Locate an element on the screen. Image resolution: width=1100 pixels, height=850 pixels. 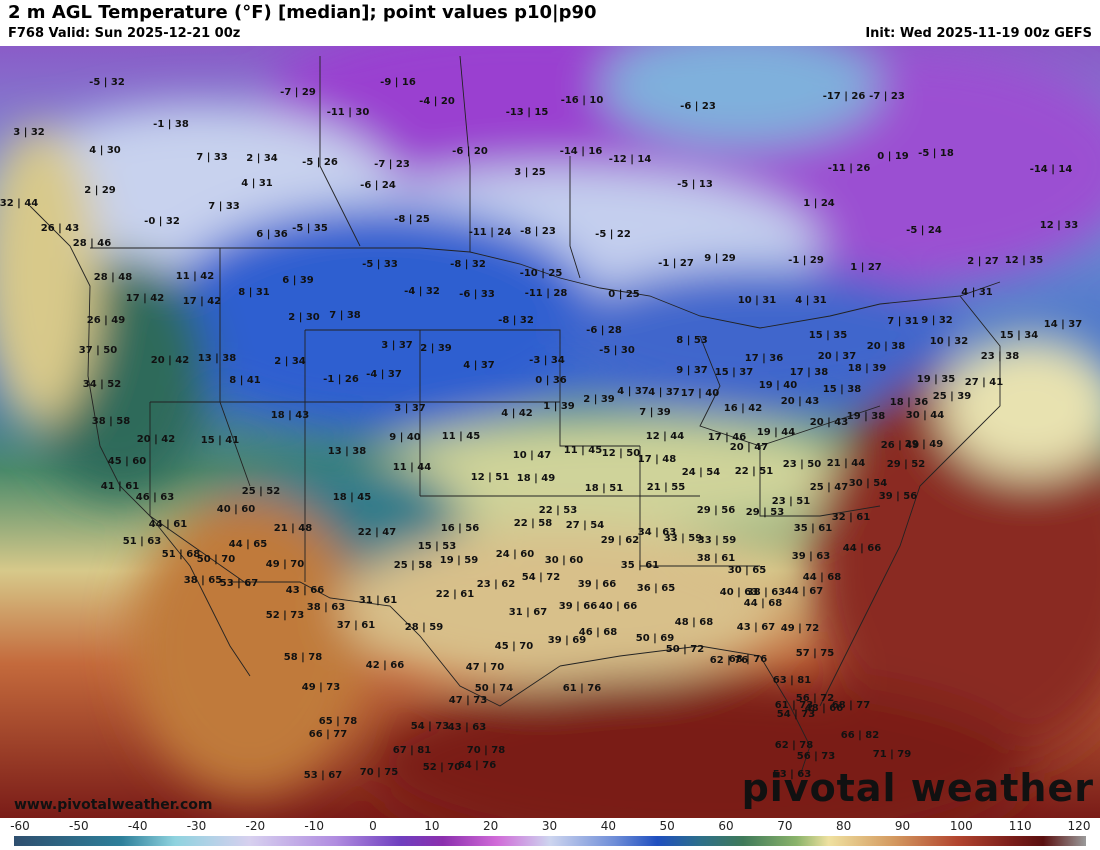
point-value-label: 20 | 43 is located at coordinates (800, 401).